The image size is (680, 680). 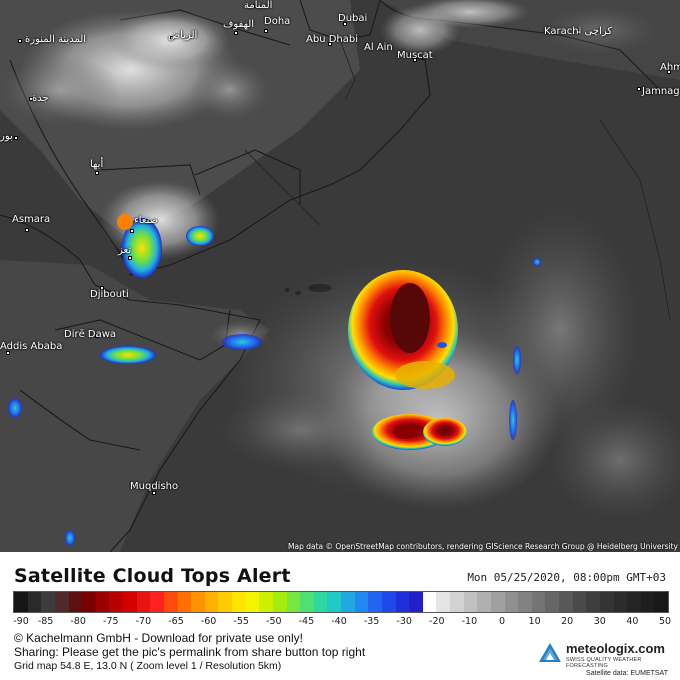 What do you see at coordinates (661, 91) in the screenshot?
I see `city-label-jamnagar: Jamnaga` at bounding box center [661, 91].